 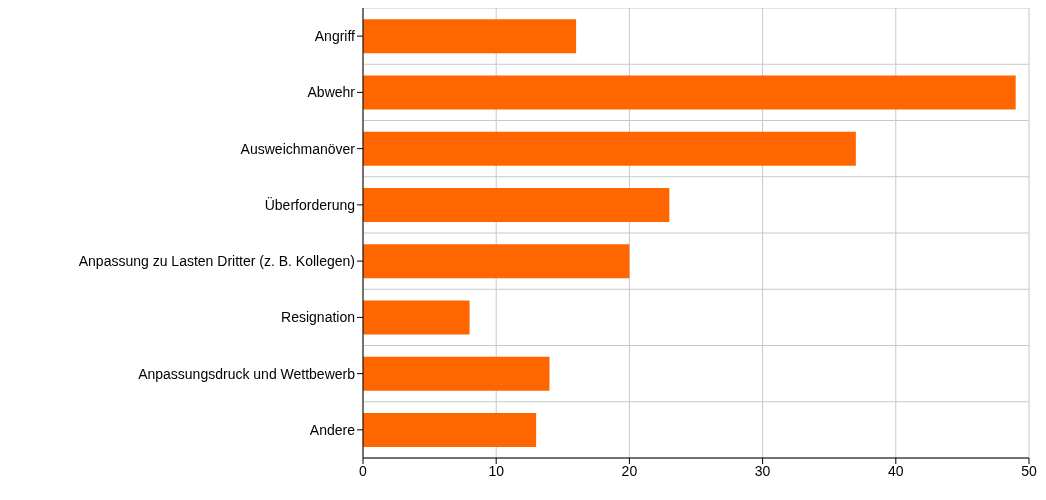 What do you see at coordinates (363, 470) in the screenshot?
I see `x-tick-label: 0` at bounding box center [363, 470].